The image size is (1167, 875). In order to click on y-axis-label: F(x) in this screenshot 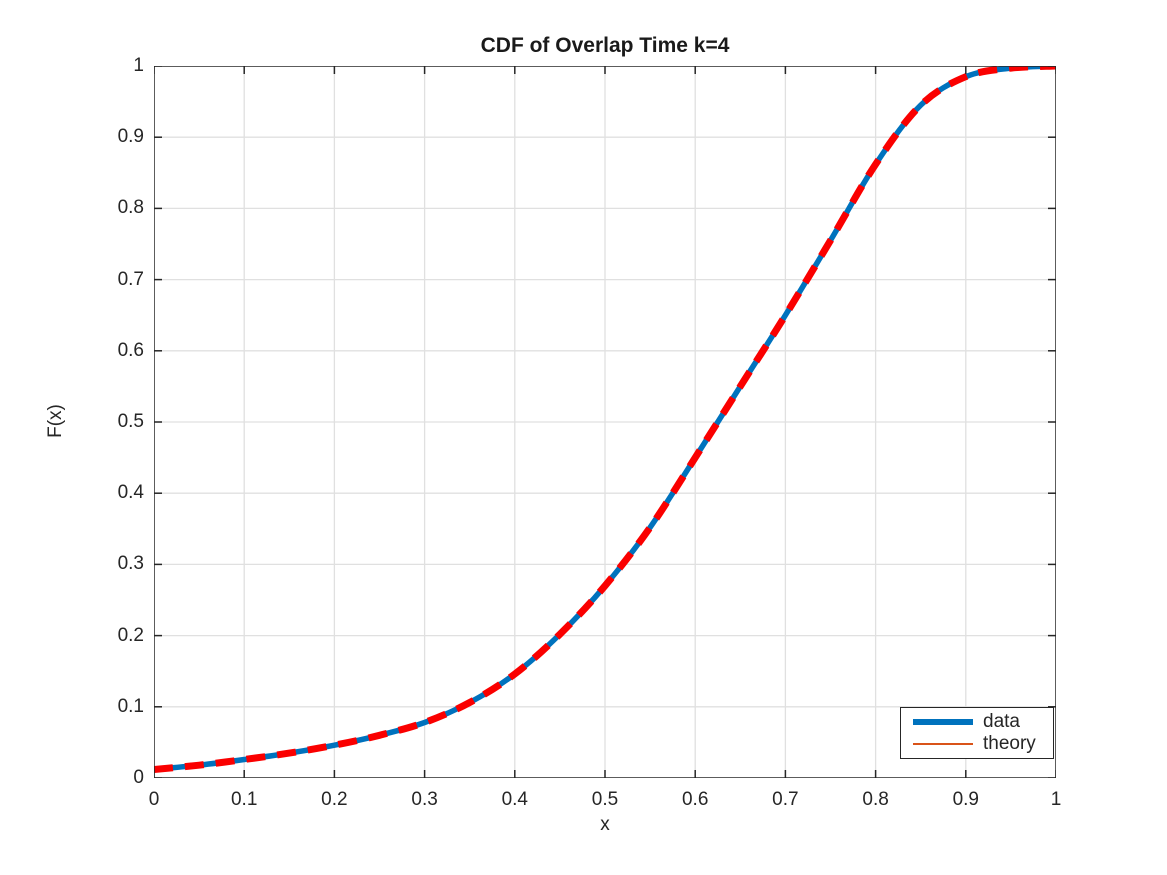, I will do `click(55, 421)`.